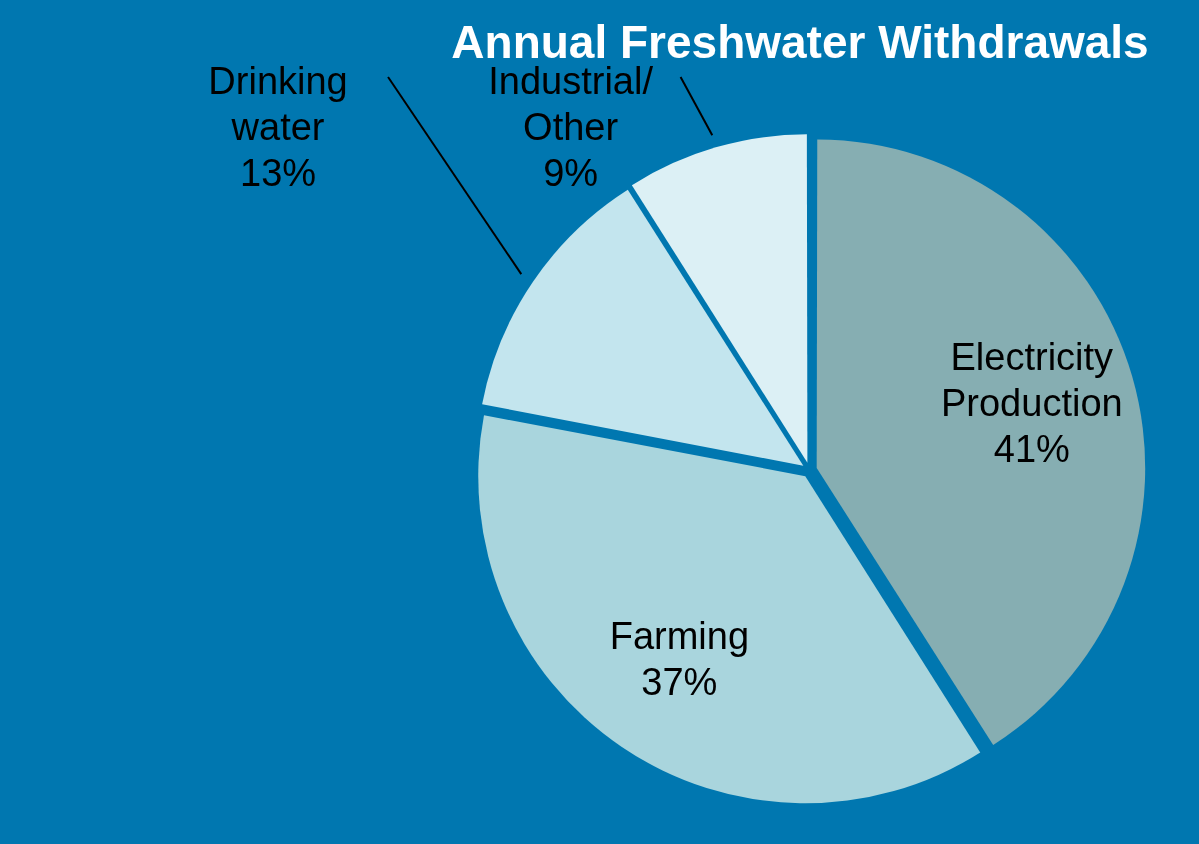 The image size is (1199, 844). Describe the element at coordinates (278, 104) in the screenshot. I see `slice-label: Drinking water` at that location.